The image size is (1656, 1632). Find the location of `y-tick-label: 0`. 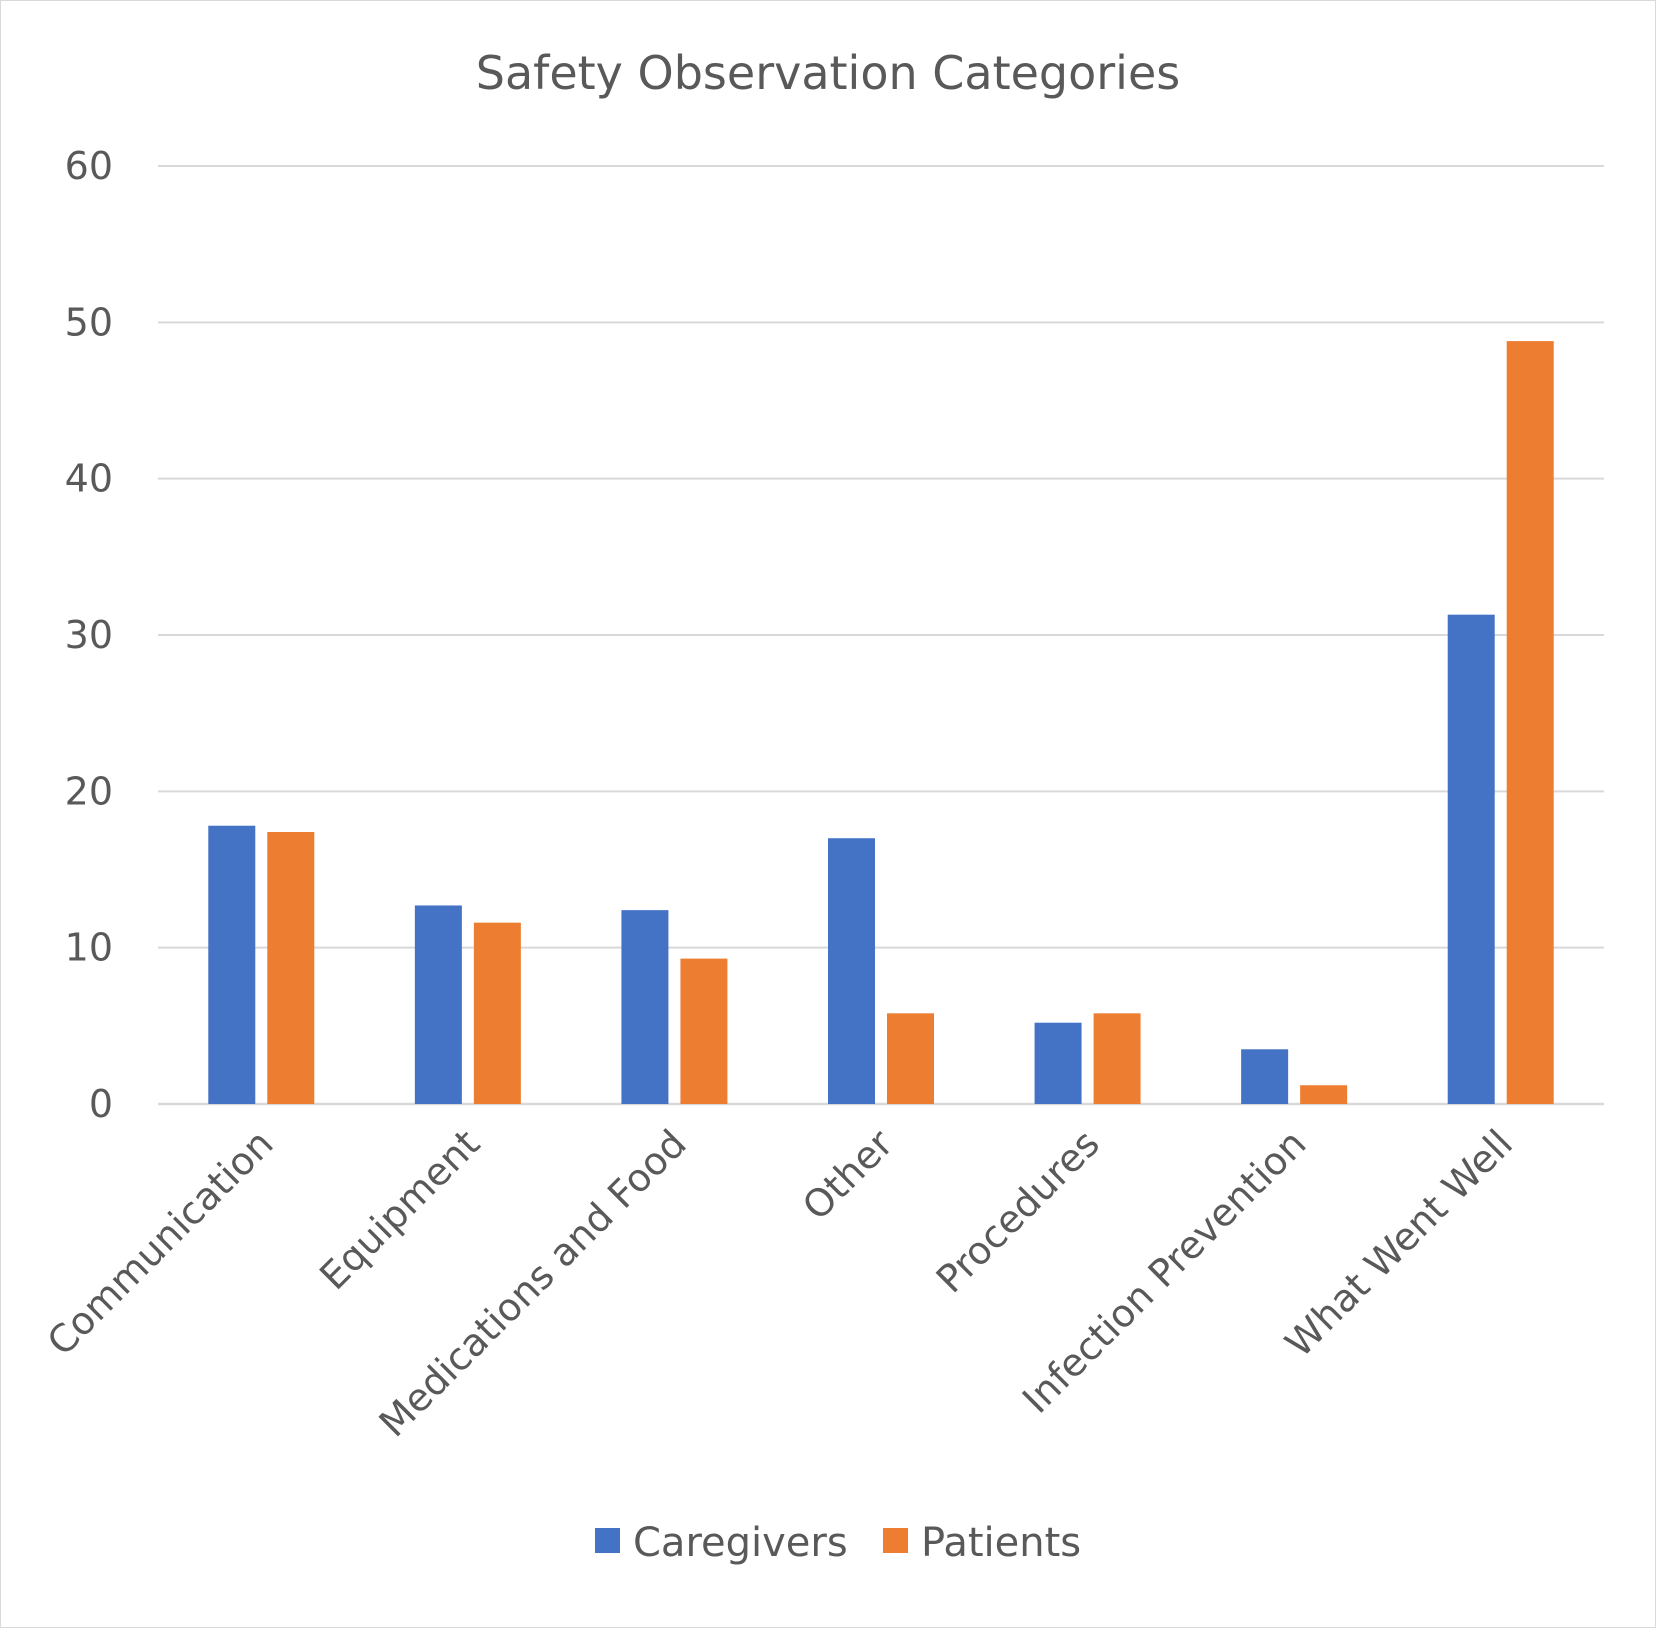

y-tick-label: 0 is located at coordinates (101, 1104).